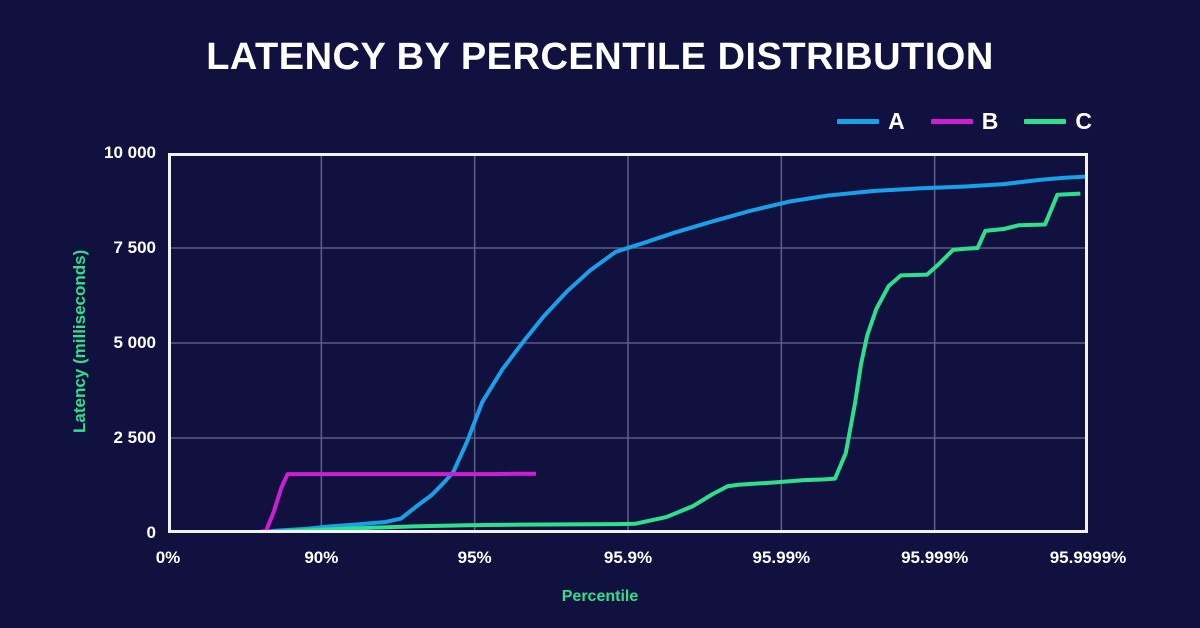  I want to click on x-tick-label: 95.999%, so click(935, 557).